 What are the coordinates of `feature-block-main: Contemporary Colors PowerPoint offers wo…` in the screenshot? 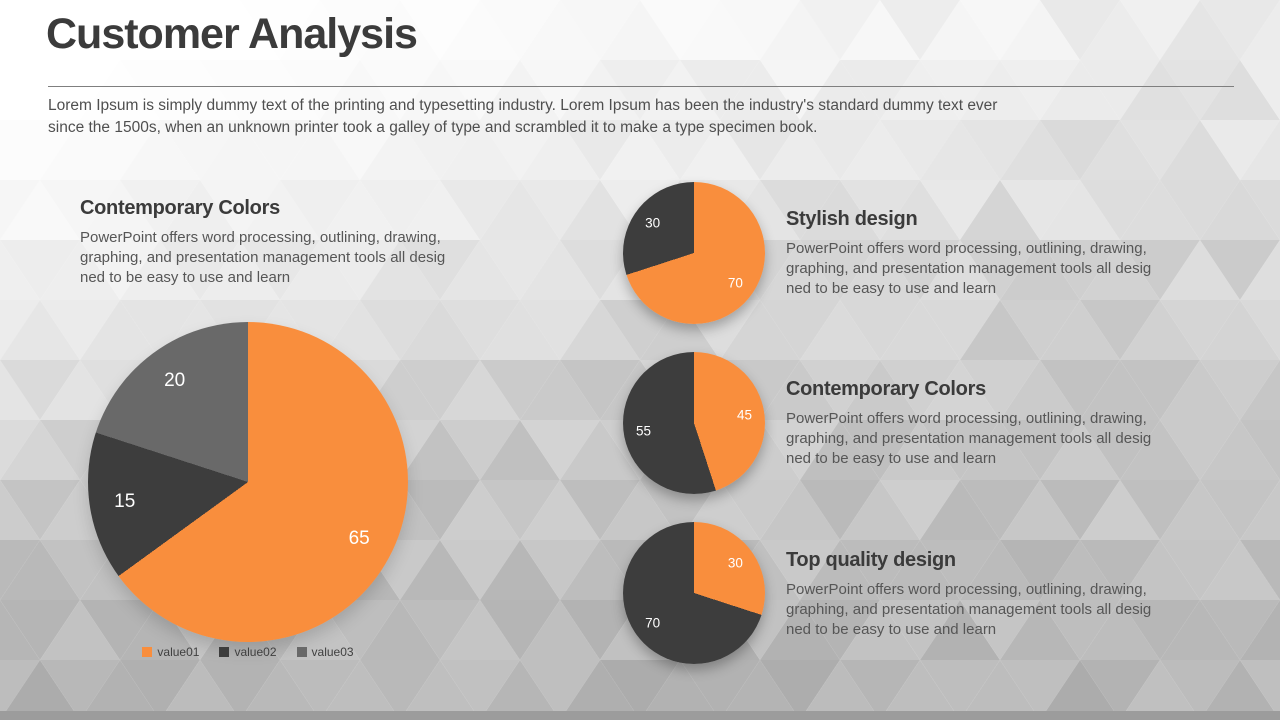 It's located at (290, 242).